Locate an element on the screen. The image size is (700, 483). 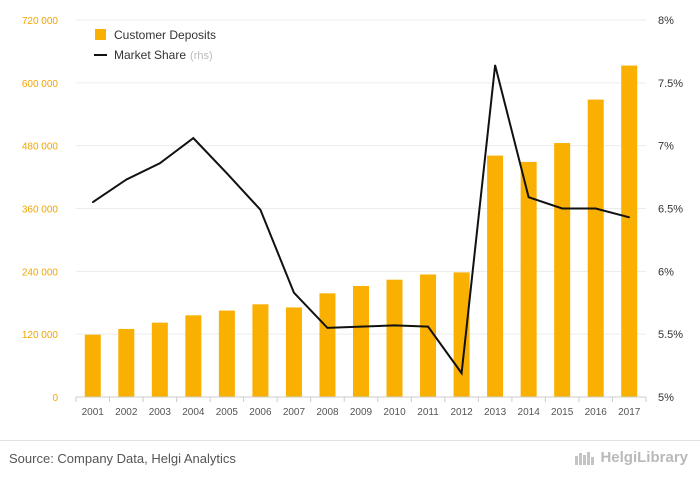
x-tick-label: 2001 is located at coordinates (93, 412).